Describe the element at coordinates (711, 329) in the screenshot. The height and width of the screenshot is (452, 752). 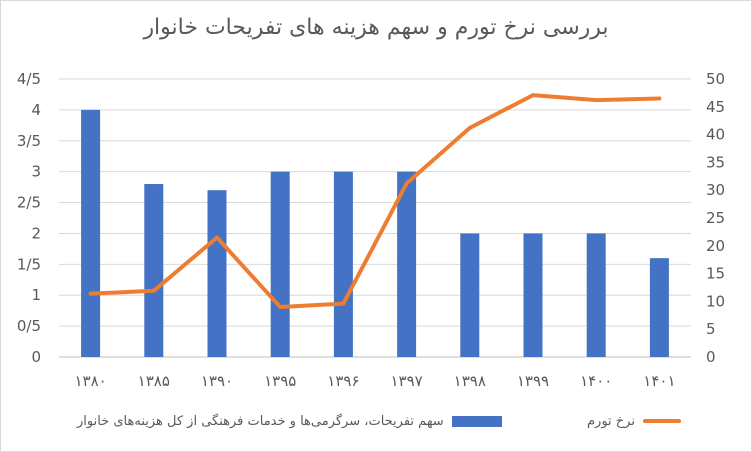
I see `y-right-tick-label: 5` at that location.